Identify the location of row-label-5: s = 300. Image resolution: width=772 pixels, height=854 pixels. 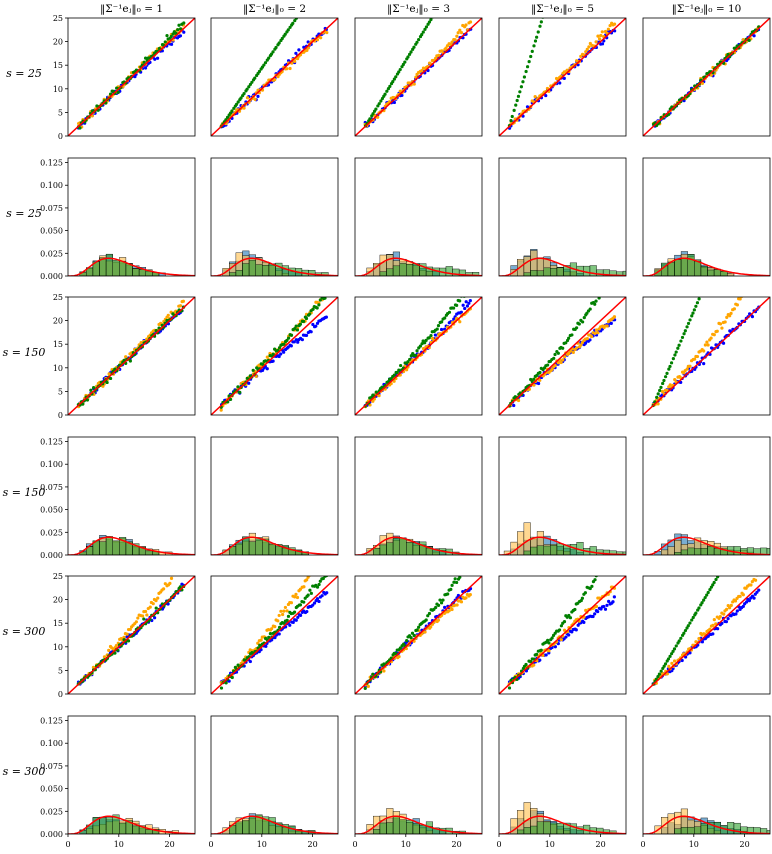
(24, 631).